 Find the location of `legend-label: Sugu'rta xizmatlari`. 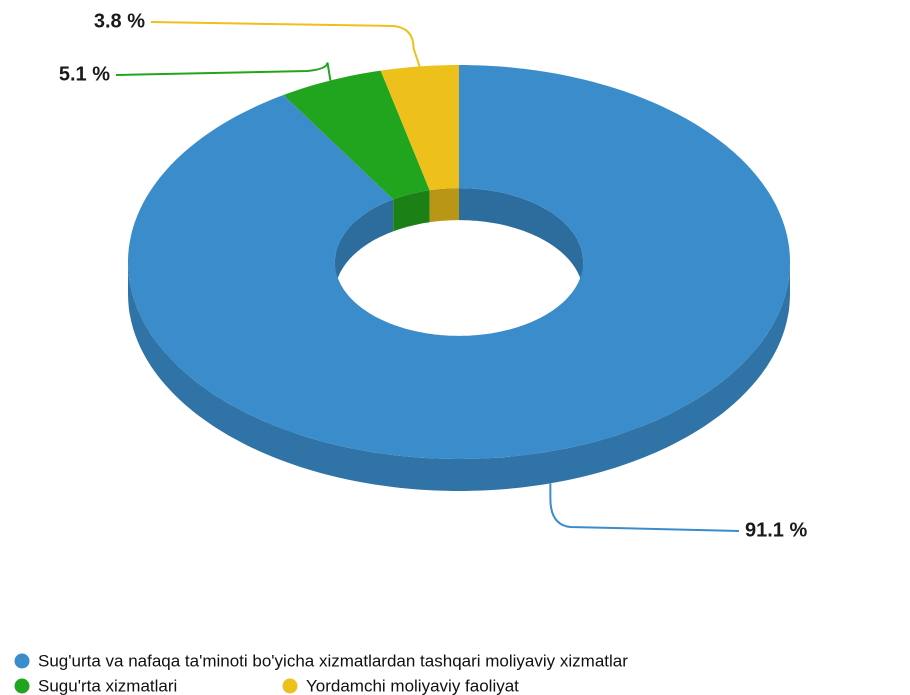

legend-label: Sugu'rta xizmatlari is located at coordinates (107, 685).